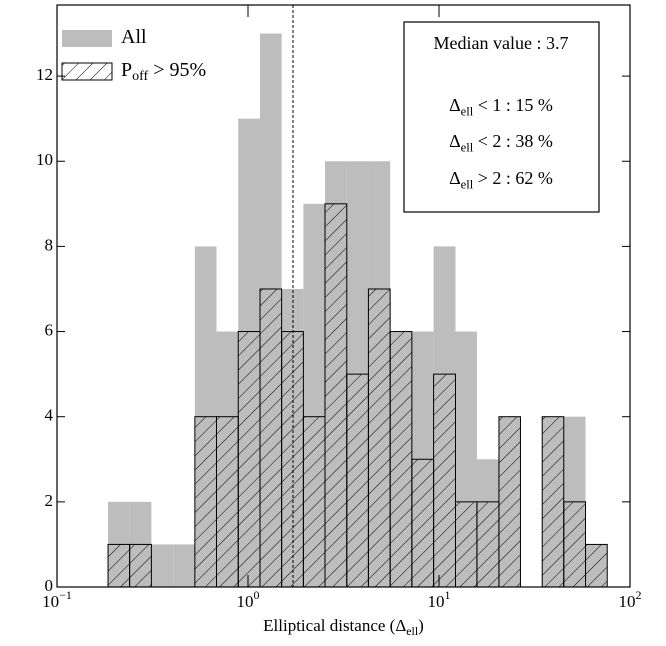 This screenshot has height=646, width=666. I want to click on annotation-text: Median value : 3.7, so click(501, 43).